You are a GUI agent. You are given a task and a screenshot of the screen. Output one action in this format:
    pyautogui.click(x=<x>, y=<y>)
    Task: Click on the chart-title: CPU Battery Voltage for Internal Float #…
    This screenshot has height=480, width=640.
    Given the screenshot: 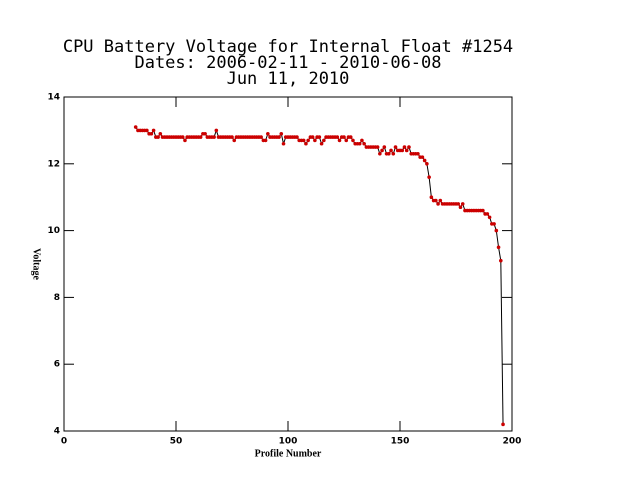 What is the action you would take?
    pyautogui.click(x=288, y=47)
    